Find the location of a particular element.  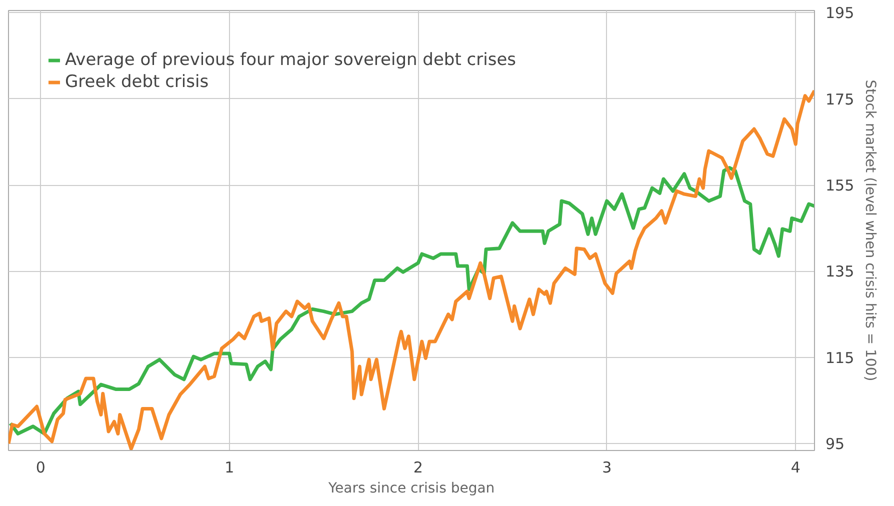

y-tick-label: 95 is located at coordinates (835, 444).